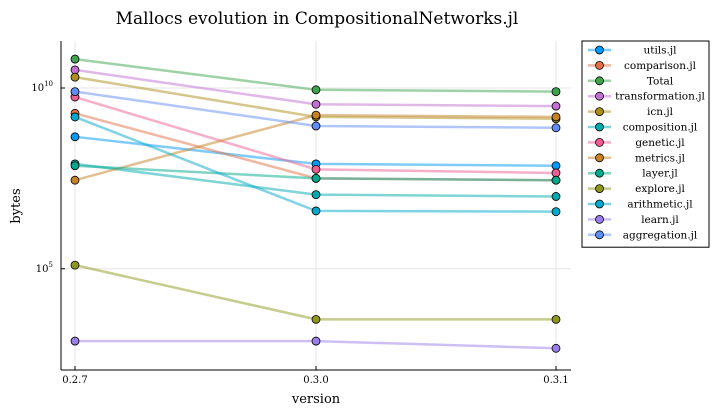 The height and width of the screenshot is (414, 716). I want to click on legend-label: composition.jl, so click(660, 128).